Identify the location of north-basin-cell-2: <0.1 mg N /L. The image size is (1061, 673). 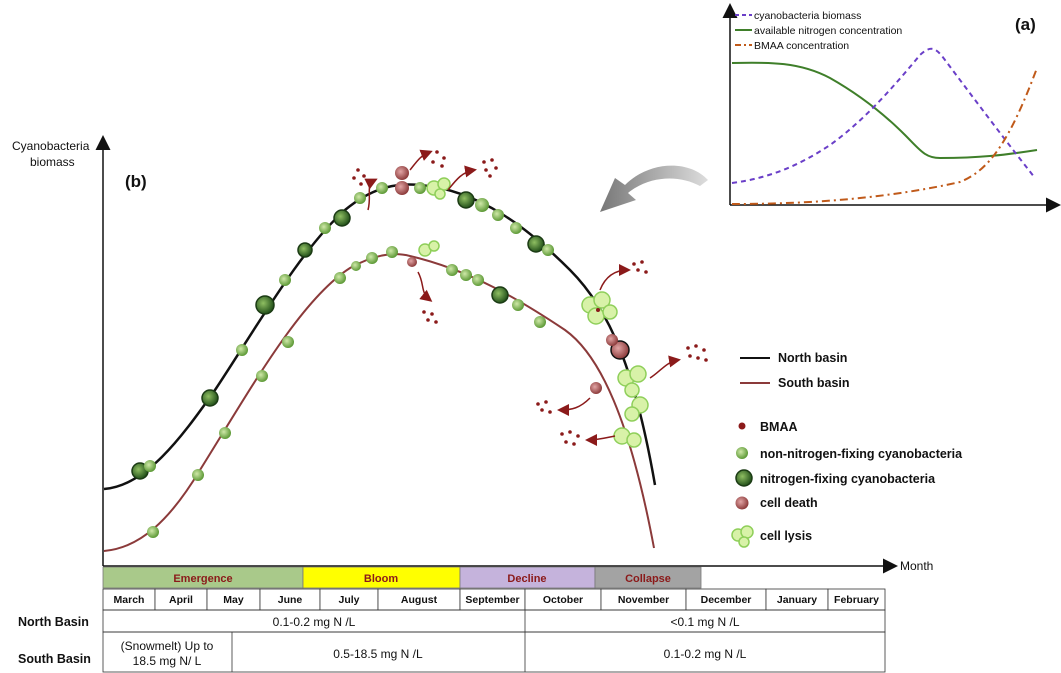
(704, 622).